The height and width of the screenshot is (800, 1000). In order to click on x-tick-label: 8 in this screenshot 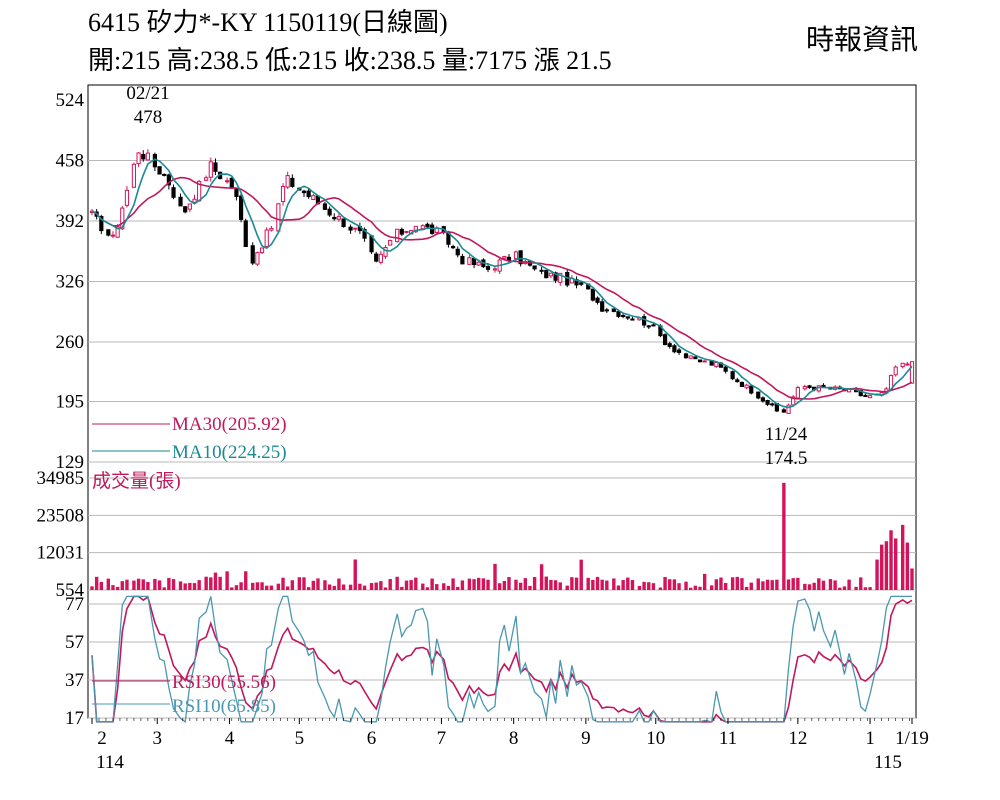, I will do `click(514, 738)`.